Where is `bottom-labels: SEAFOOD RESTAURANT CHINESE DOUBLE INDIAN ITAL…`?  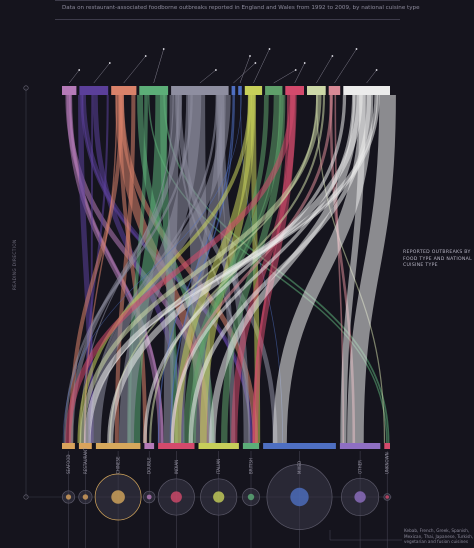 bottom-labels: SEAFOOD RESTAURANT CHINESE DOUBLE INDIAN ITAL… is located at coordinates (234, 494).